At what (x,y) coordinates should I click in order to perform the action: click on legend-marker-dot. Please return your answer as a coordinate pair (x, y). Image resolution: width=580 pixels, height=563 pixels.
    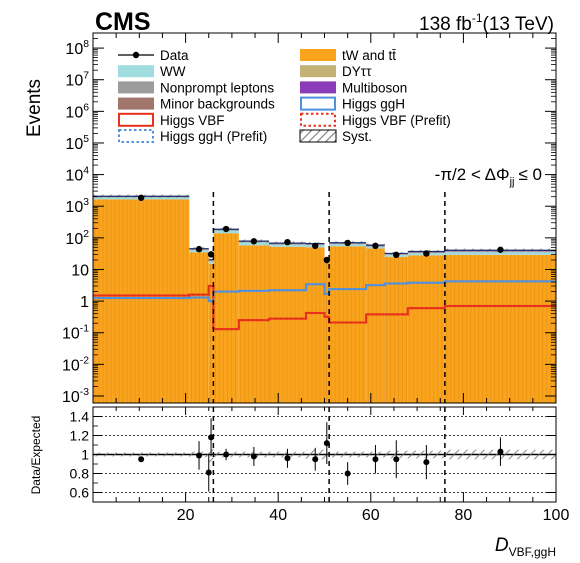
    Looking at the image, I should click on (136, 55).